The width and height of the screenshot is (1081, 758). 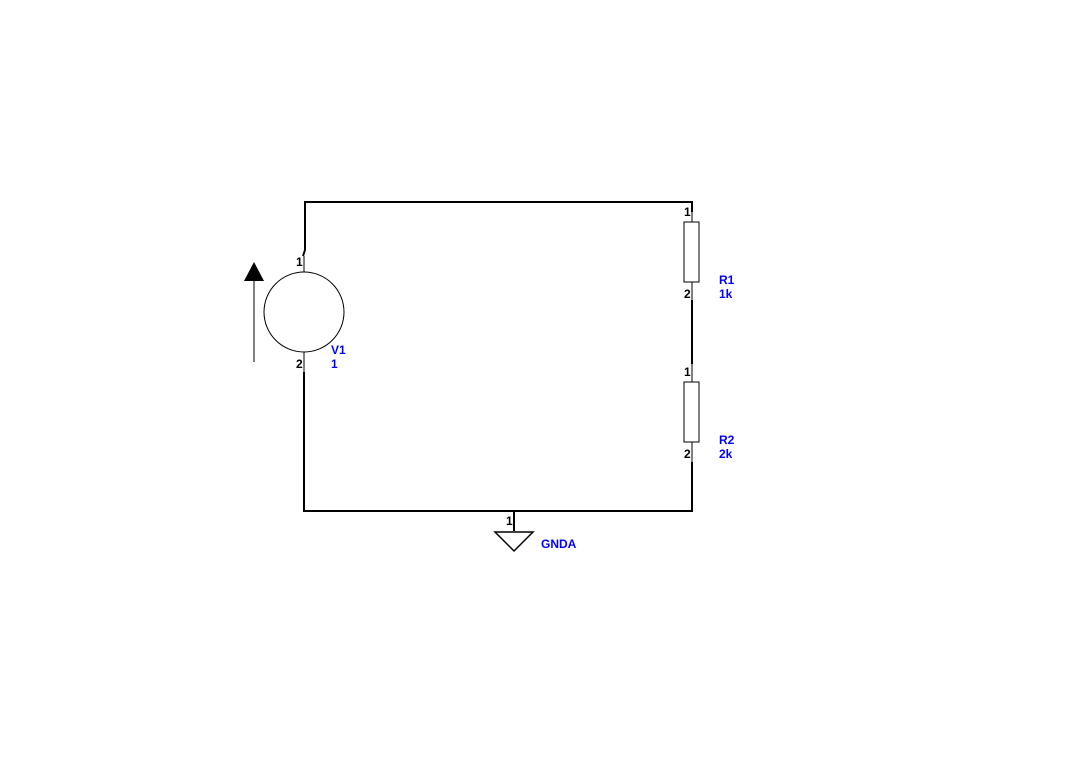 I want to click on v1-ref-label: V1, so click(x=338, y=350).